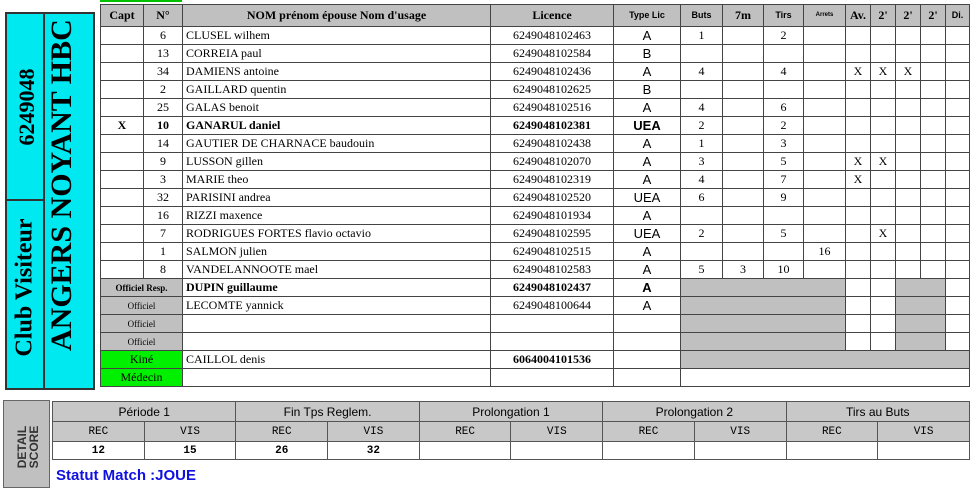 This screenshot has height=495, width=975. What do you see at coordinates (336, 233) in the screenshot?
I see `player-name: RODRIGUES FORTES flavio octavio` at bounding box center [336, 233].